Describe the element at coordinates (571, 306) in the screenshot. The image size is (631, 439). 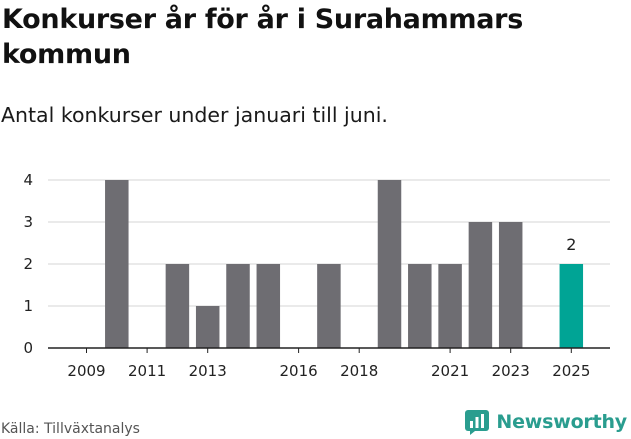
I see `bar-2025` at that location.